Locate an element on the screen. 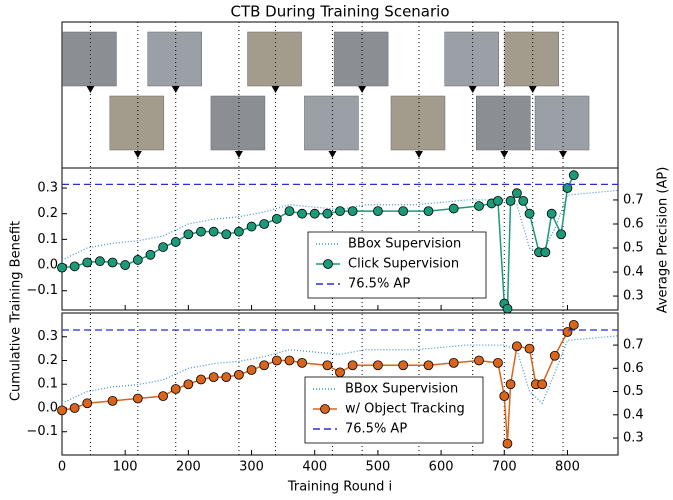 Image resolution: width=673 pixels, height=500 pixels. chart-title: CTB During Training Scenario is located at coordinates (339, 12).